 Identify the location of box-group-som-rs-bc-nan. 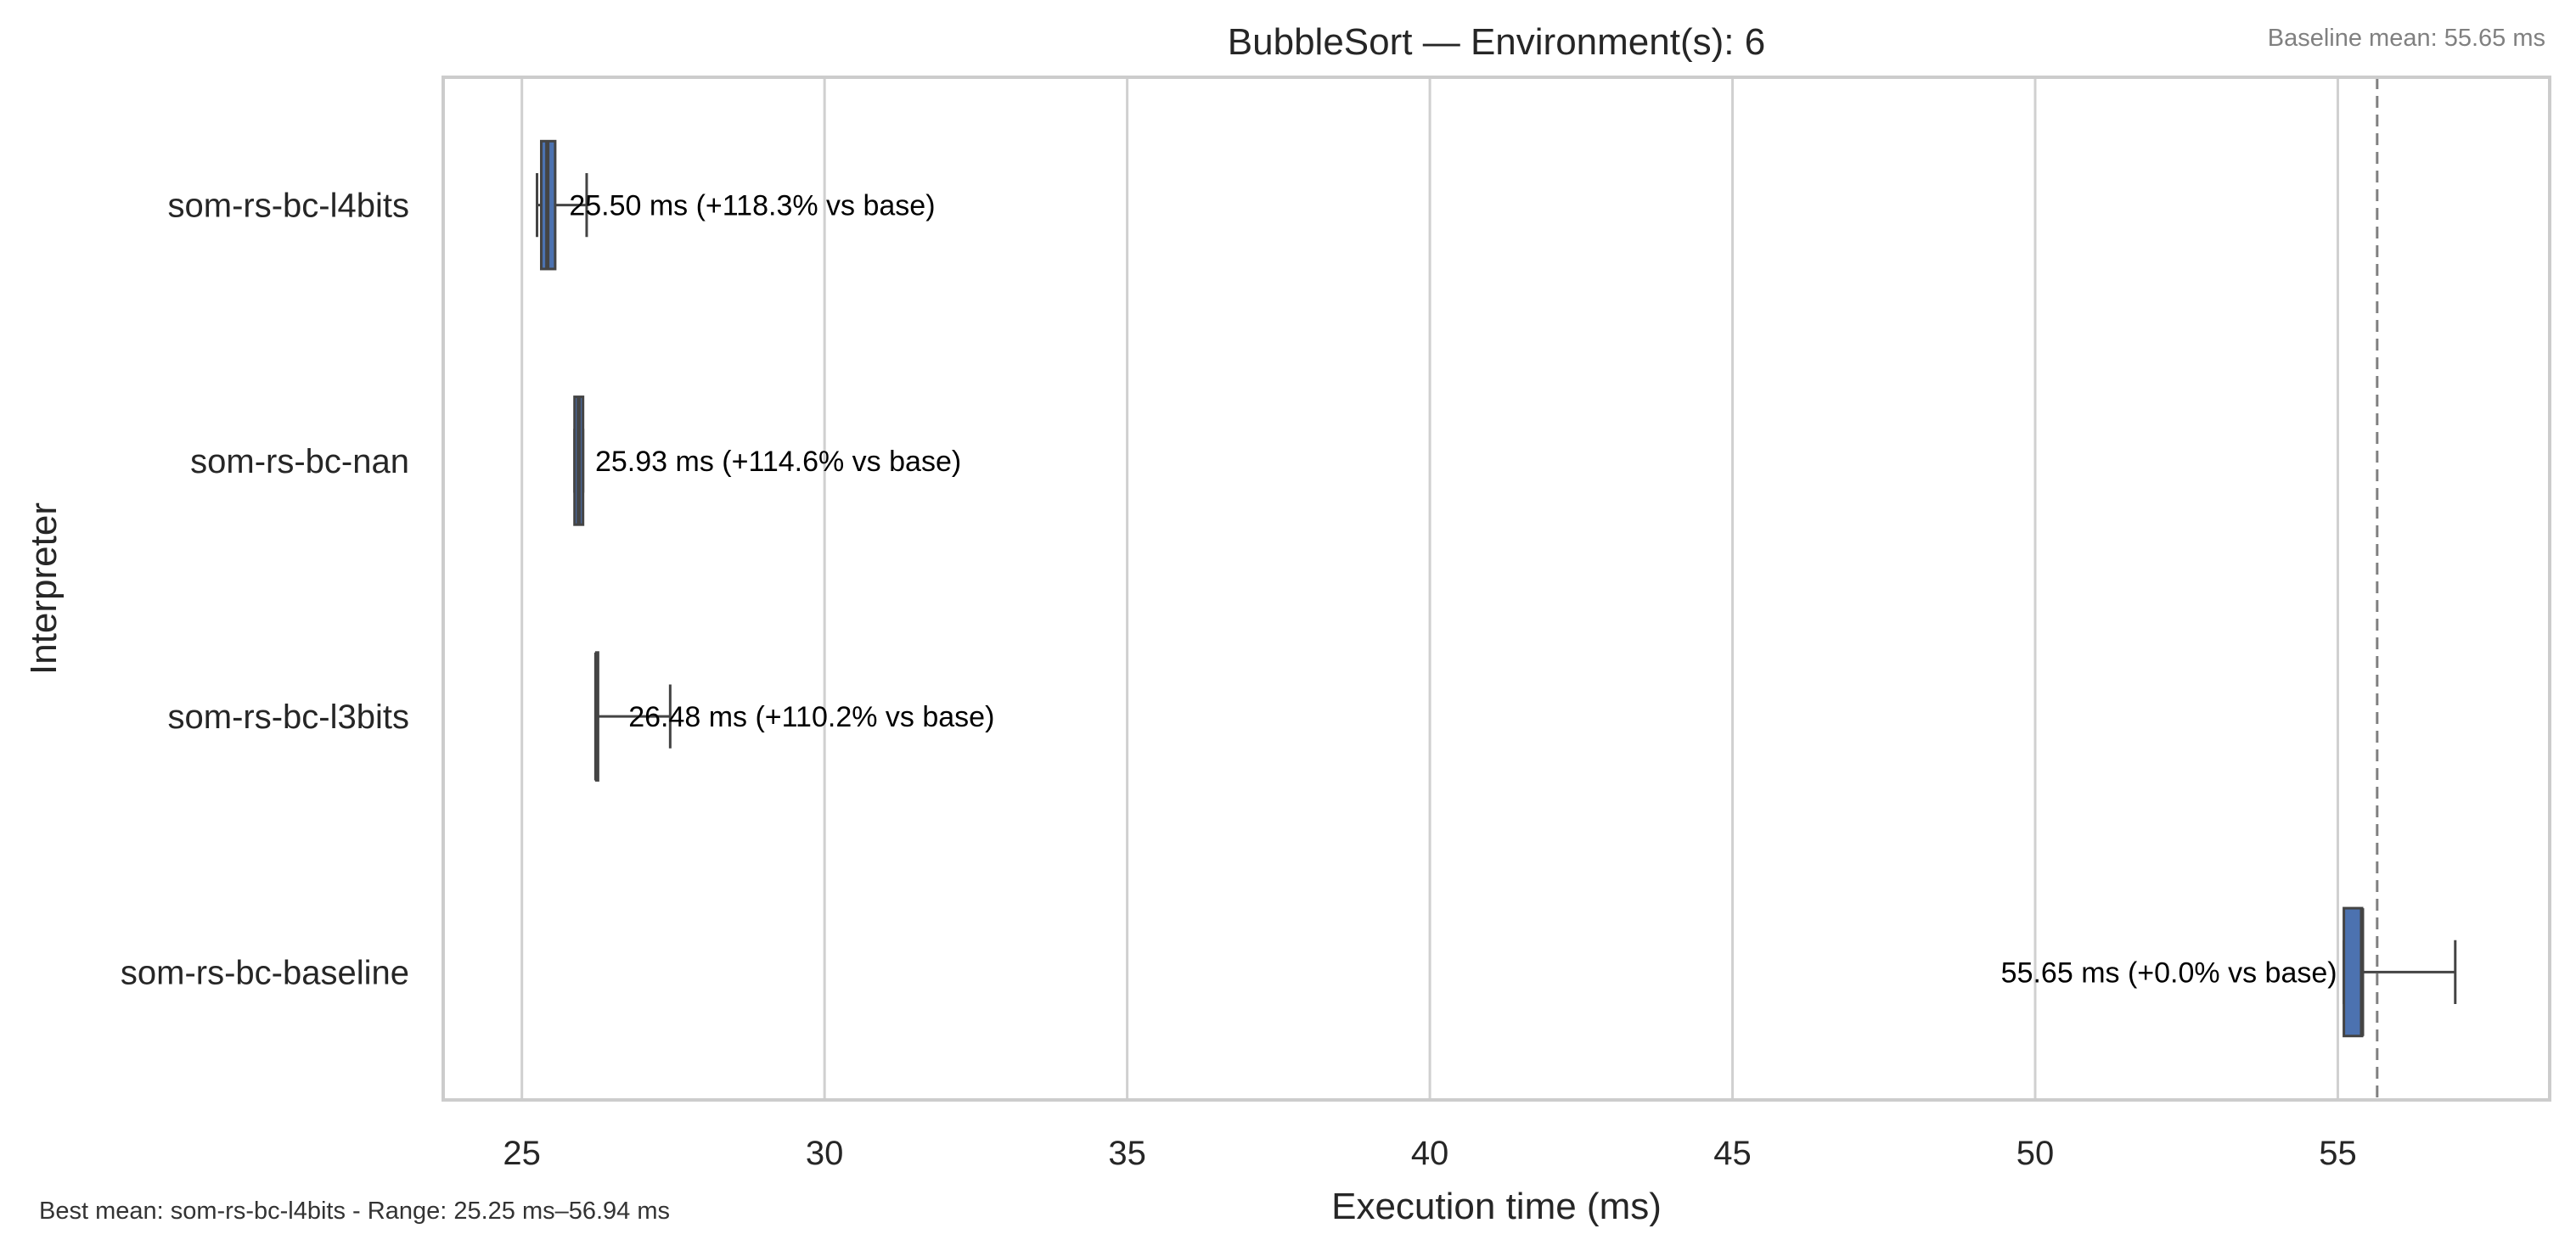
(579, 461).